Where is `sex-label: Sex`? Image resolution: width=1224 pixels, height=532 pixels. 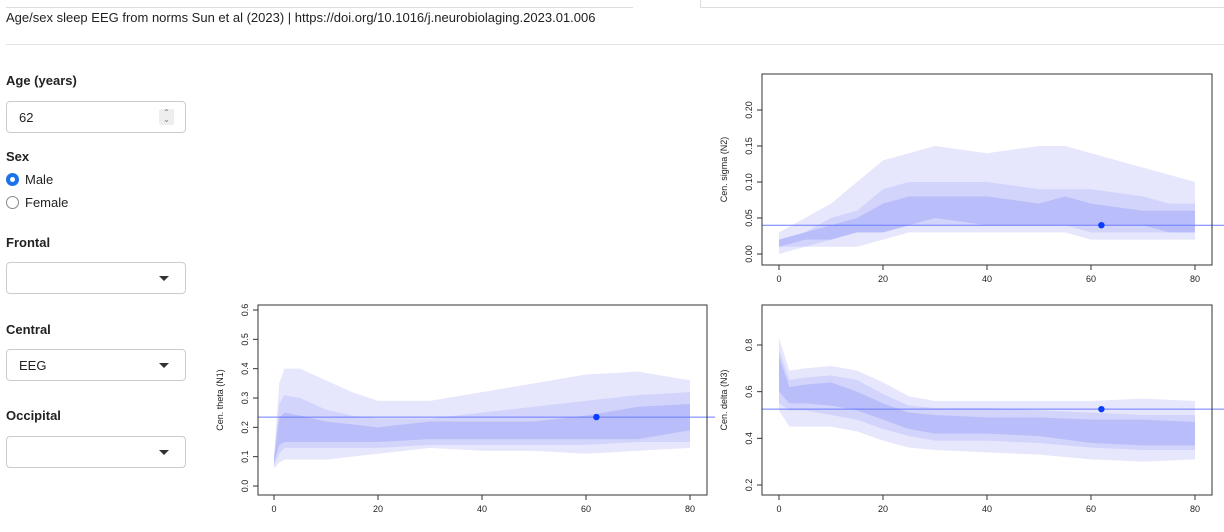
sex-label: Sex is located at coordinates (18, 156).